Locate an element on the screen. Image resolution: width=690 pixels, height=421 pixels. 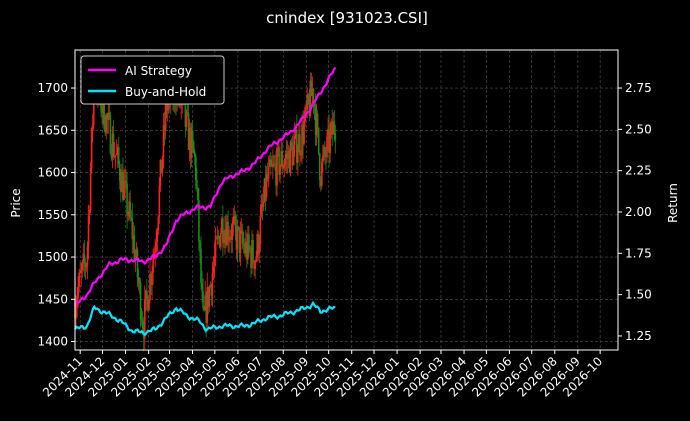
y-tick-label: 1600 is located at coordinates (52, 173).